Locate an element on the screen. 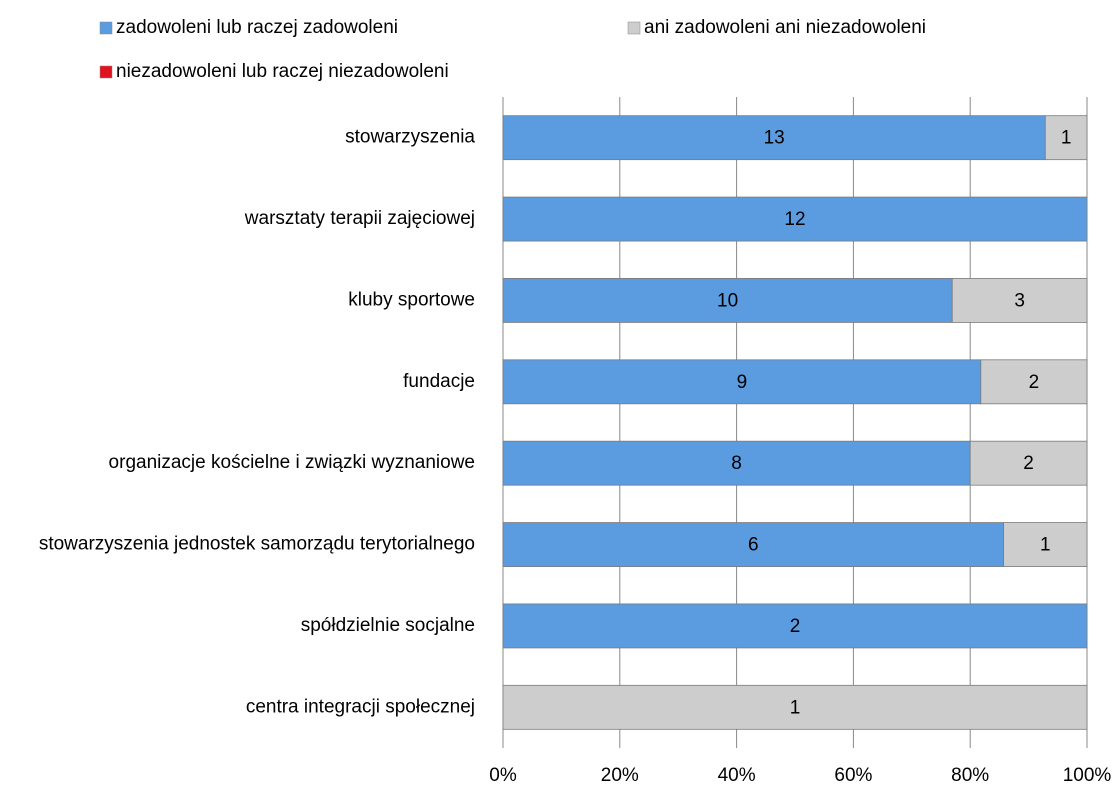 Image resolution: width=1118 pixels, height=789 pixels. y-tick-label: stowarzyszenia is located at coordinates (410, 137).